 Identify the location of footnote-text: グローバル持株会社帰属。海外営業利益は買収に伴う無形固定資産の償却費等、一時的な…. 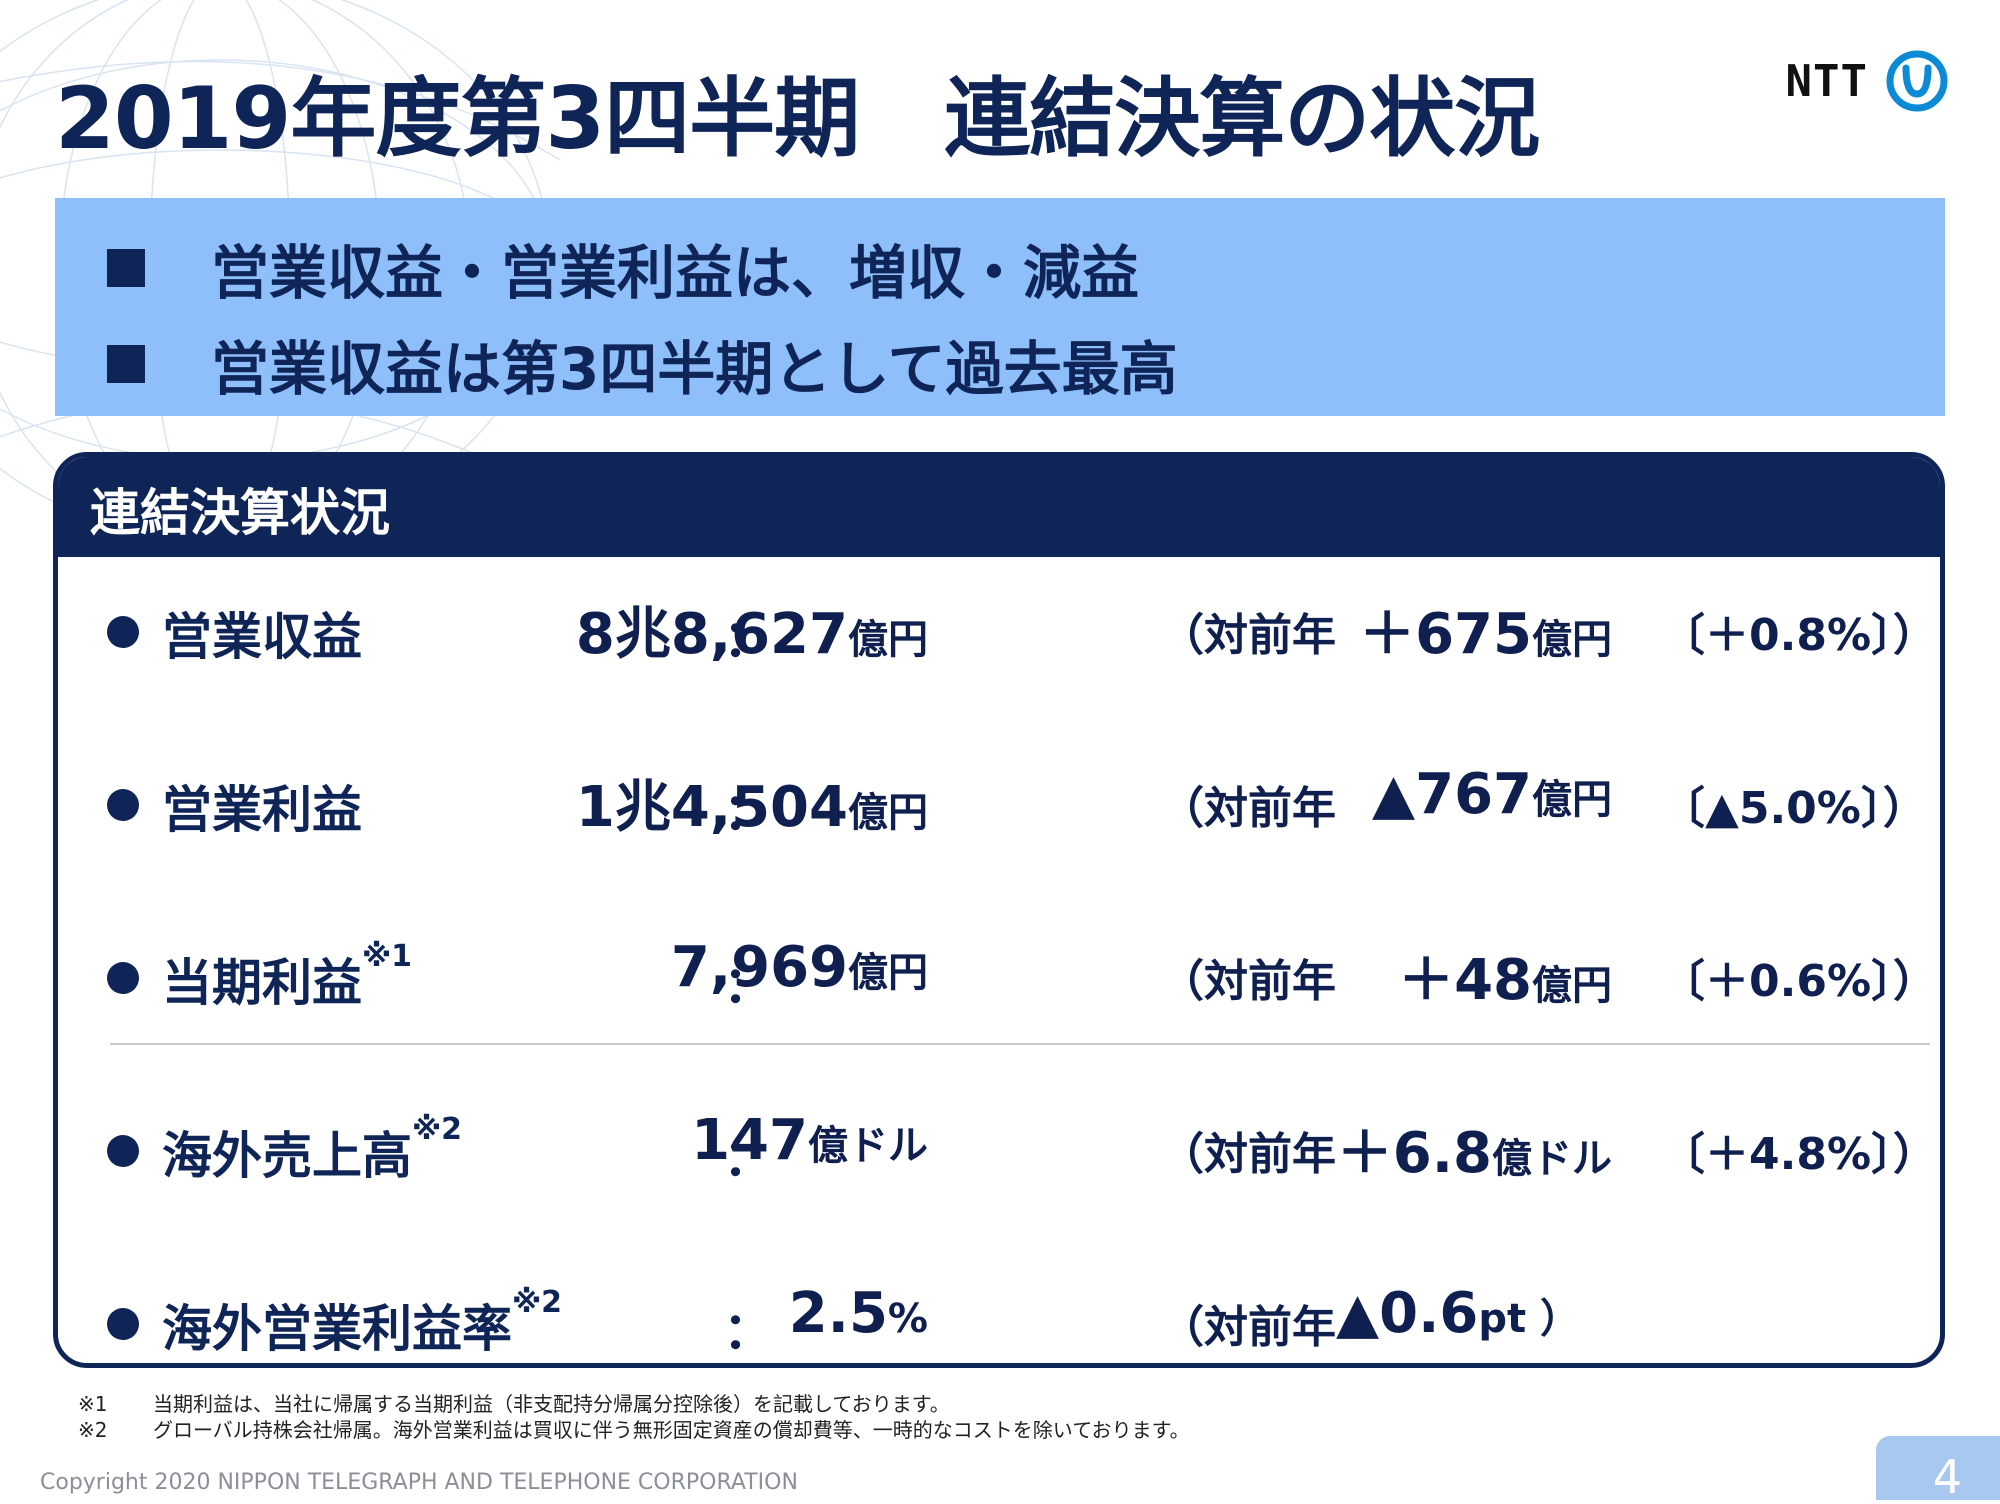
(671, 1430).